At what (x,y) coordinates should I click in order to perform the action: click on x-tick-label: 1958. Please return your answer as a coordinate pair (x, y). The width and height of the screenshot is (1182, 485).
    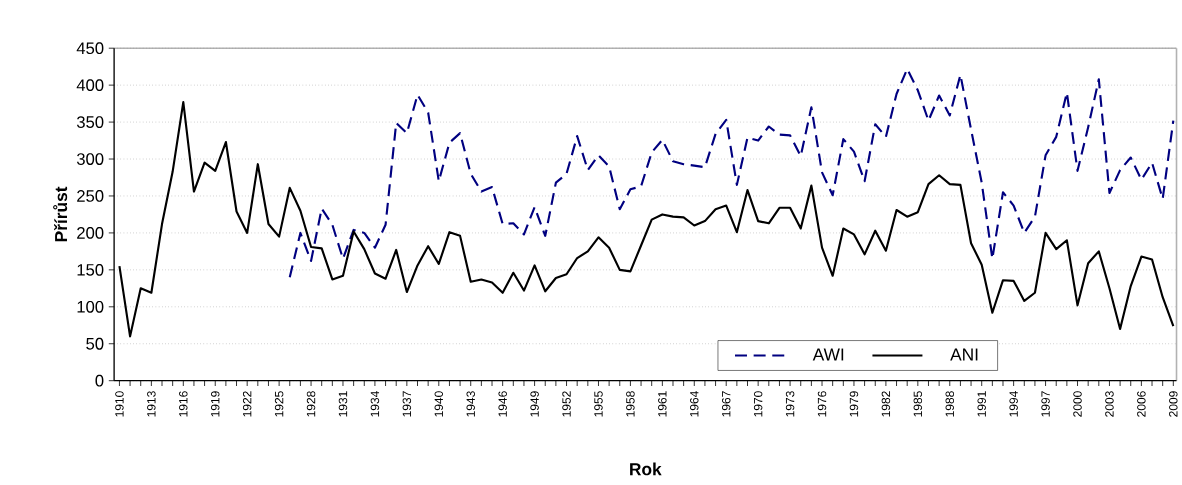
    Looking at the image, I should click on (630, 404).